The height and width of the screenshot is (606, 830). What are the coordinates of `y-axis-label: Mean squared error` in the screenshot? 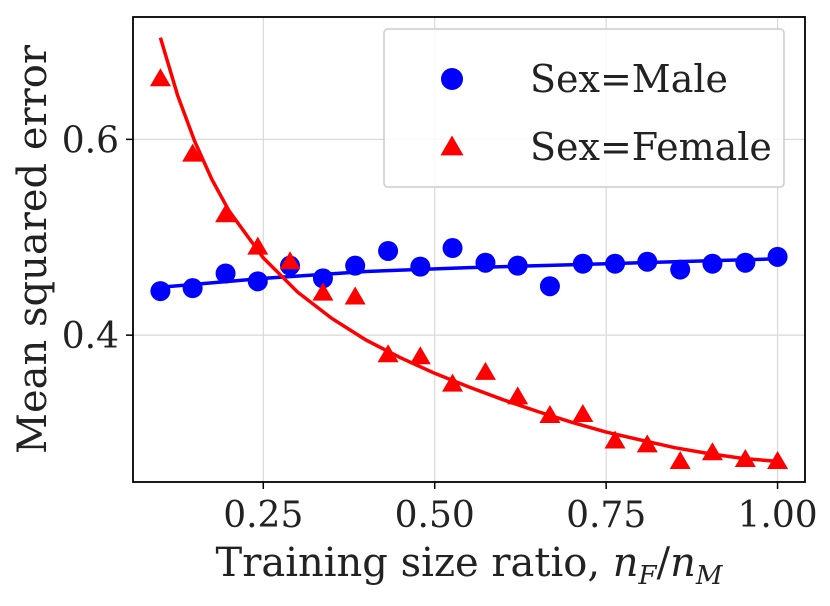 It's located at (33, 249).